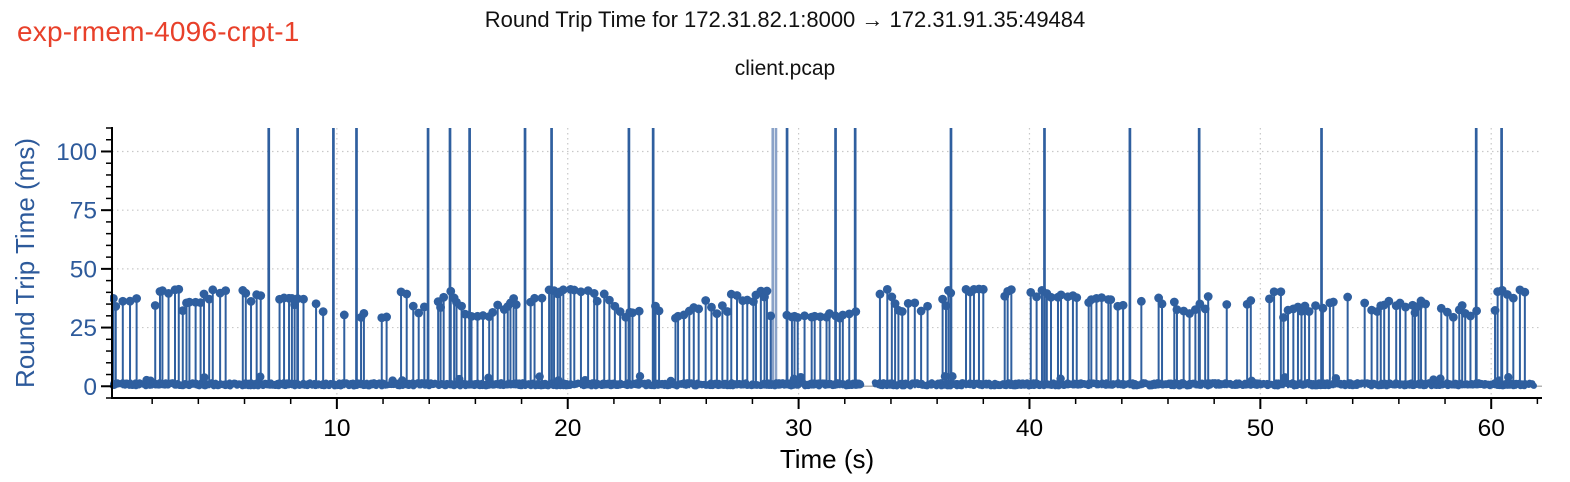 This screenshot has height=482, width=1570. I want to click on x-tick-labels: 10 20 30 40 50 60, so click(914, 428).